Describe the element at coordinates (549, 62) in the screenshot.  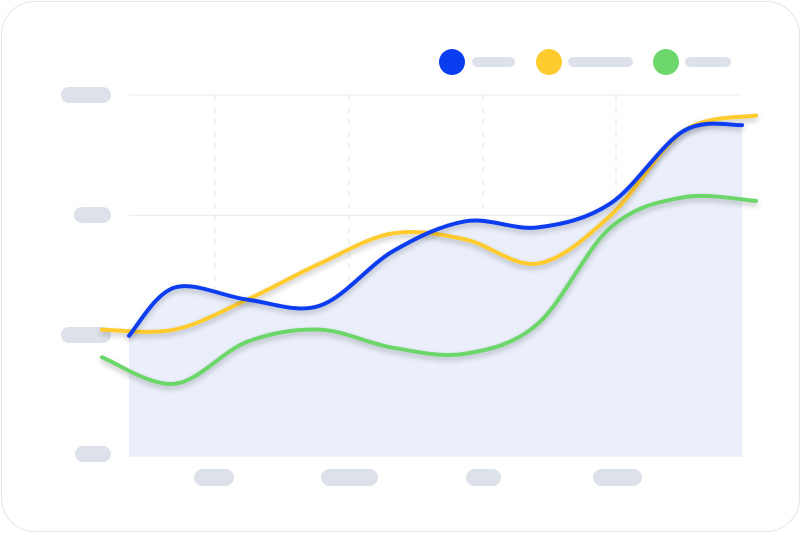
I see `legend-marker-yellow` at that location.